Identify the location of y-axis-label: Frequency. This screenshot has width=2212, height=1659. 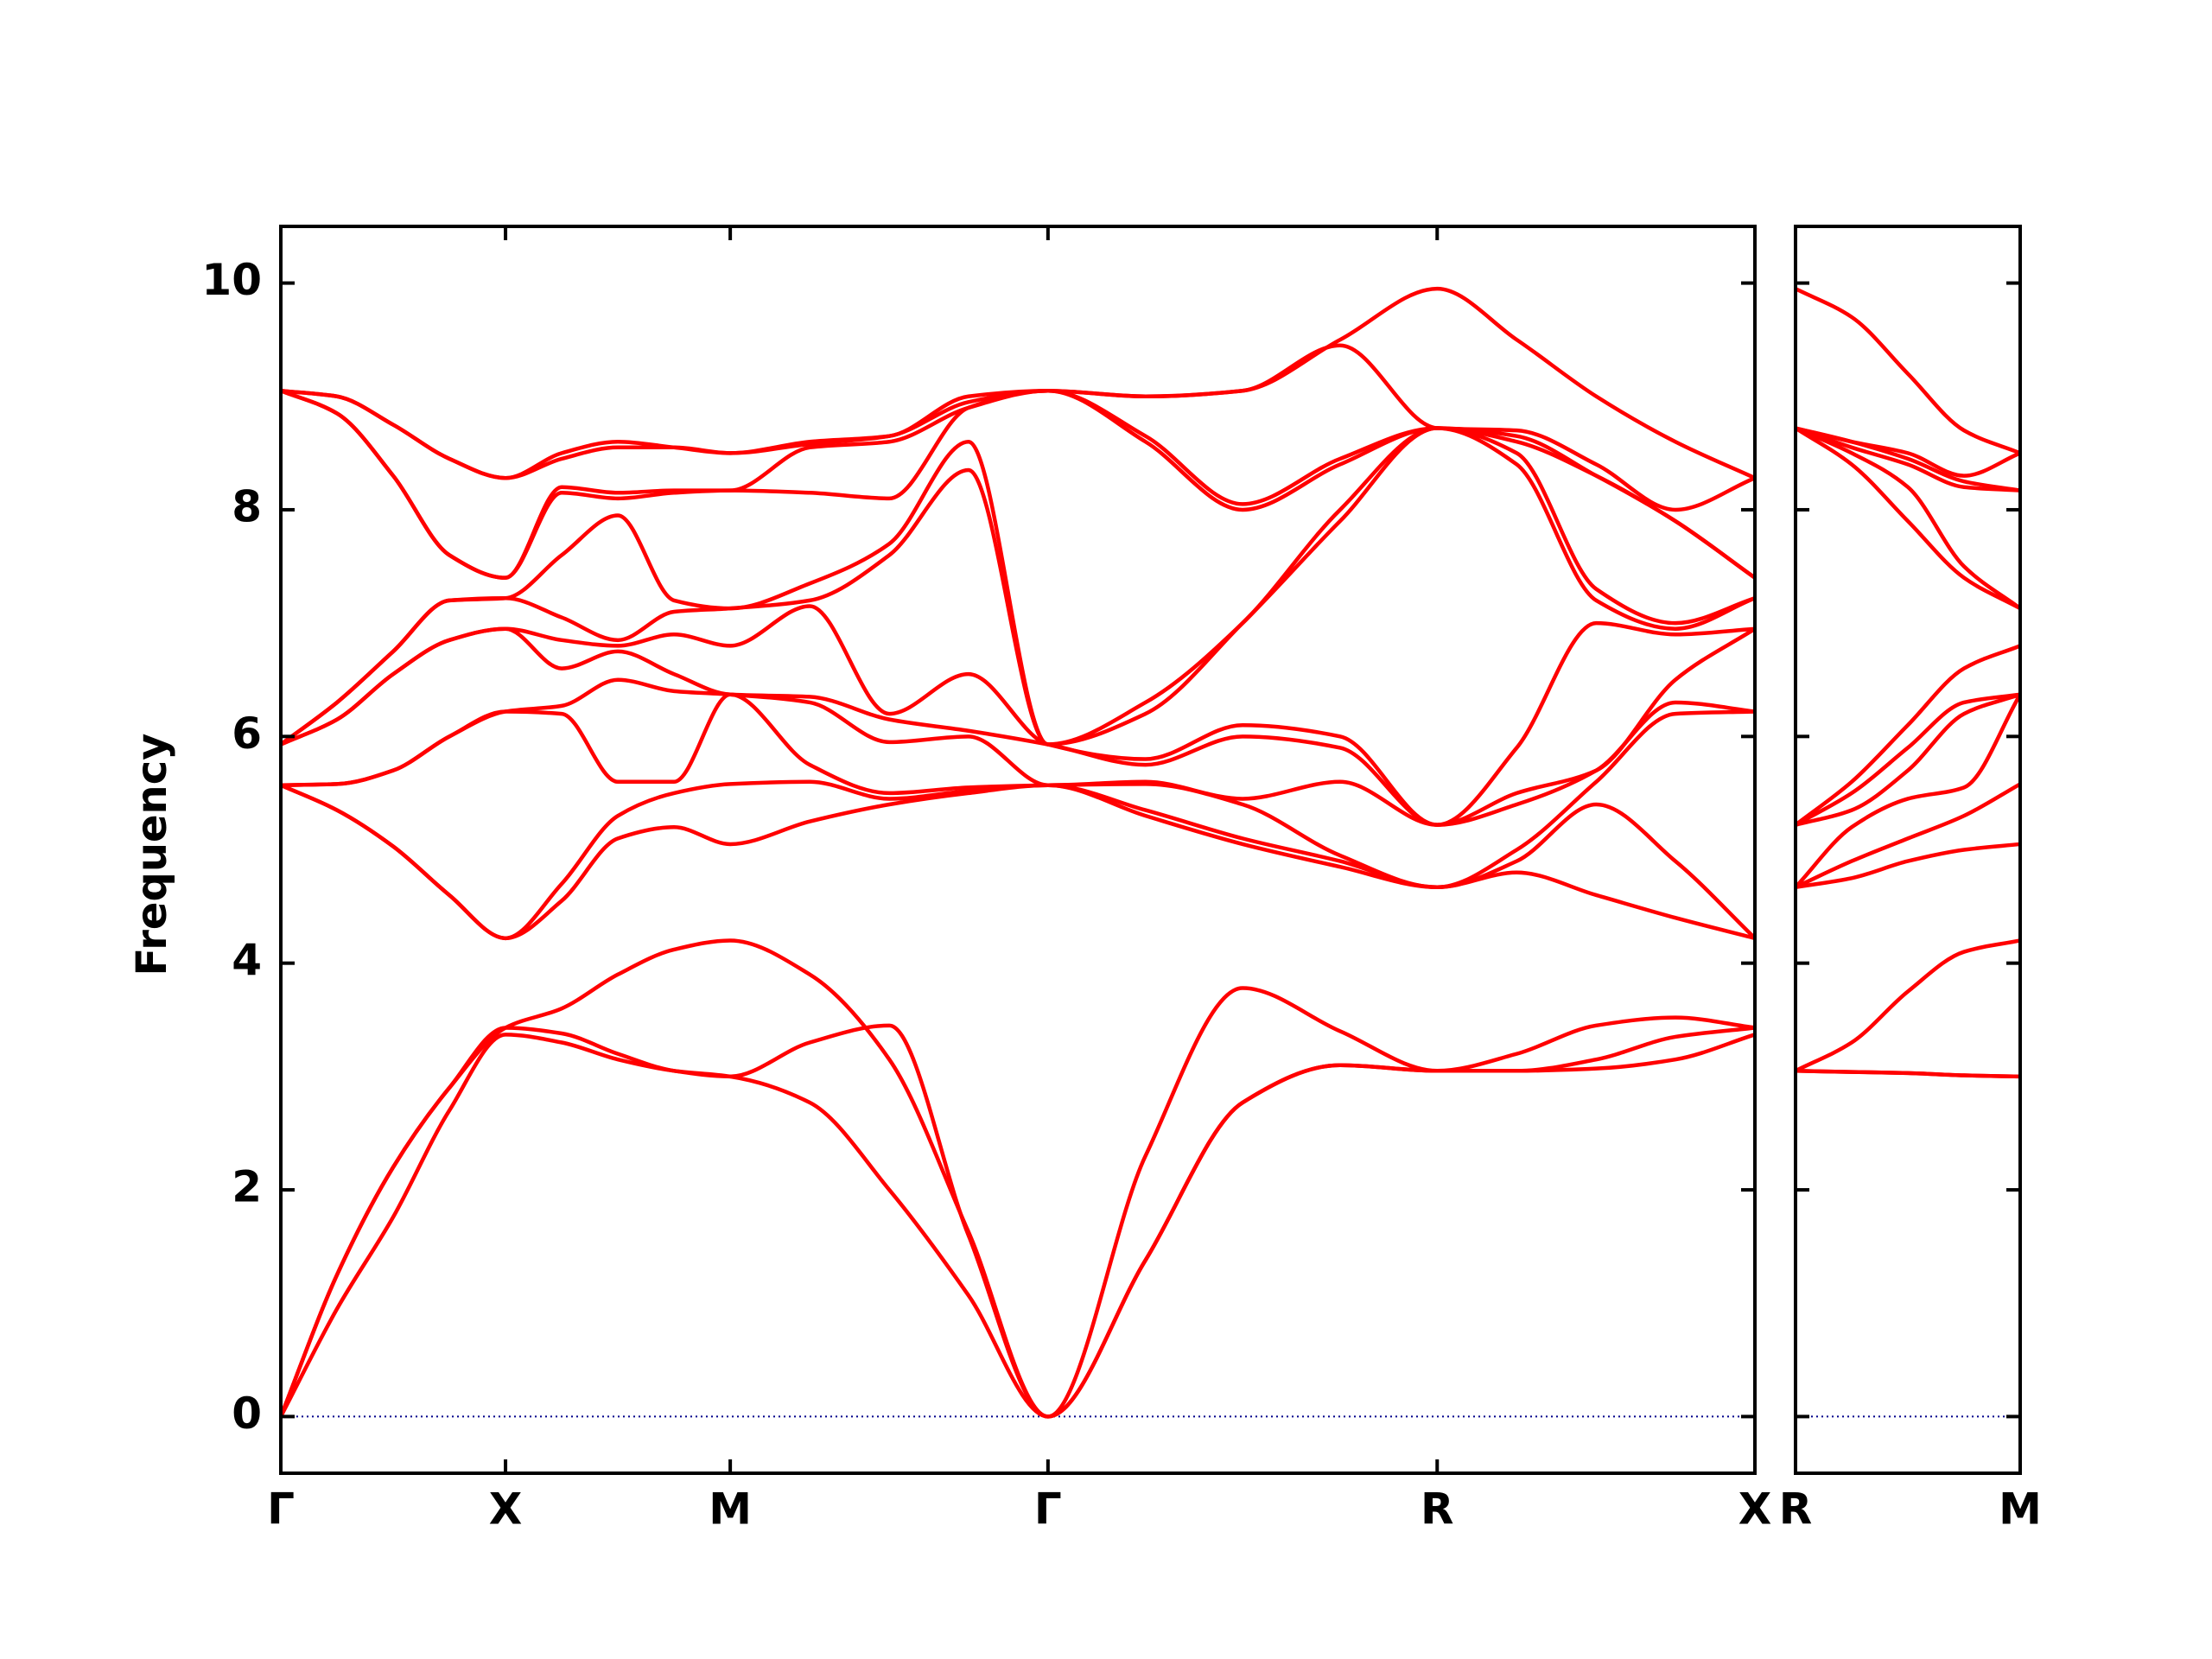
(152, 855).